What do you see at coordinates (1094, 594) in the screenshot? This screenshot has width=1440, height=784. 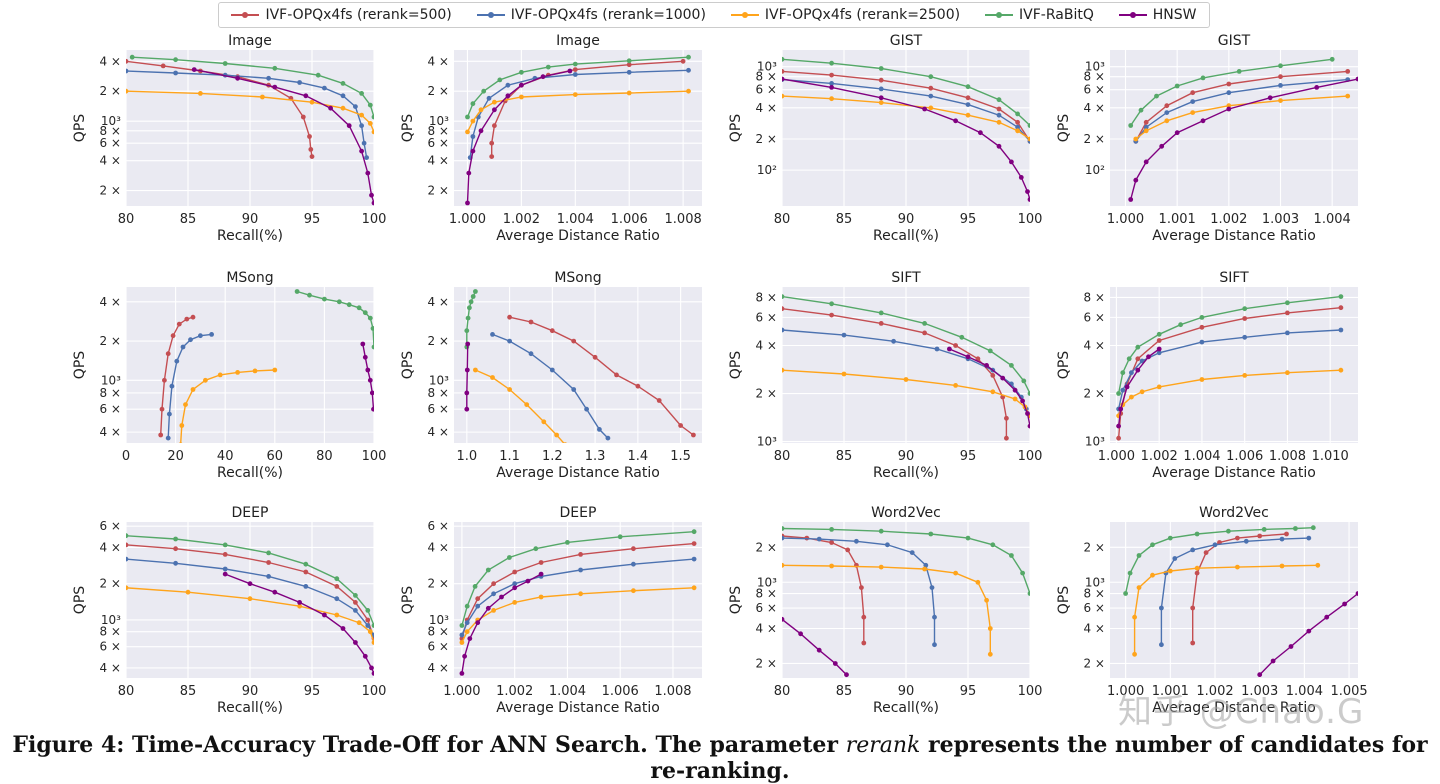 I see `y-tick-label: 8 ×` at bounding box center [1094, 594].